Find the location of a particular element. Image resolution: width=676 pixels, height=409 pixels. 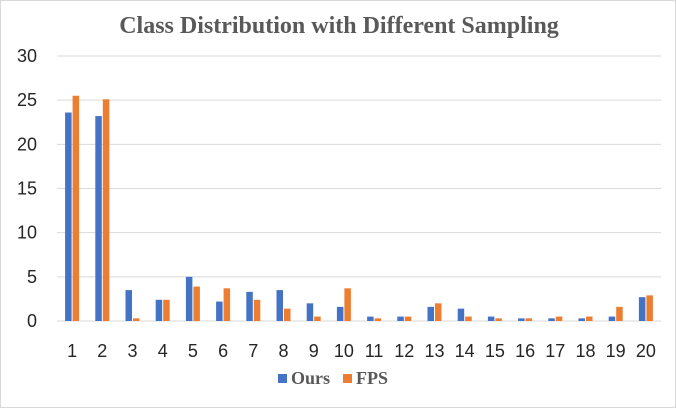

y-tick-label: 0 is located at coordinates (32, 321).